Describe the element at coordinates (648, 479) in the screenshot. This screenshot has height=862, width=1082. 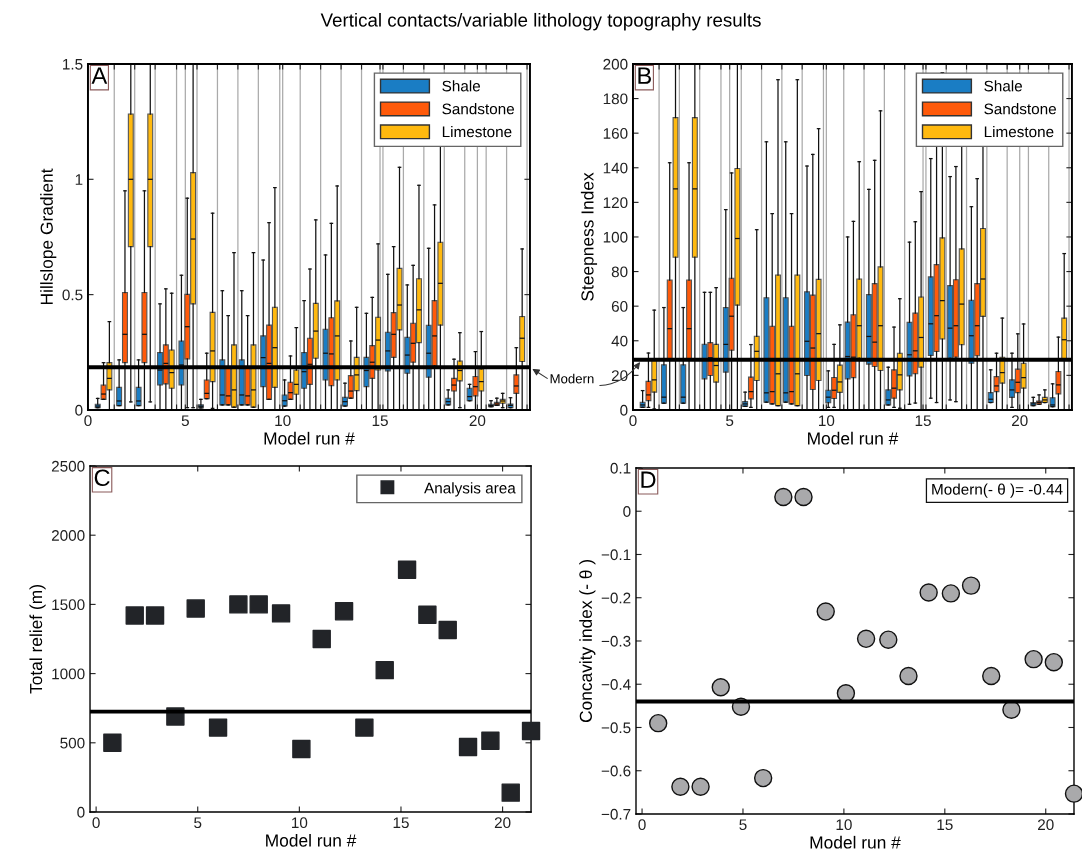
I see `annotation: D` at that location.